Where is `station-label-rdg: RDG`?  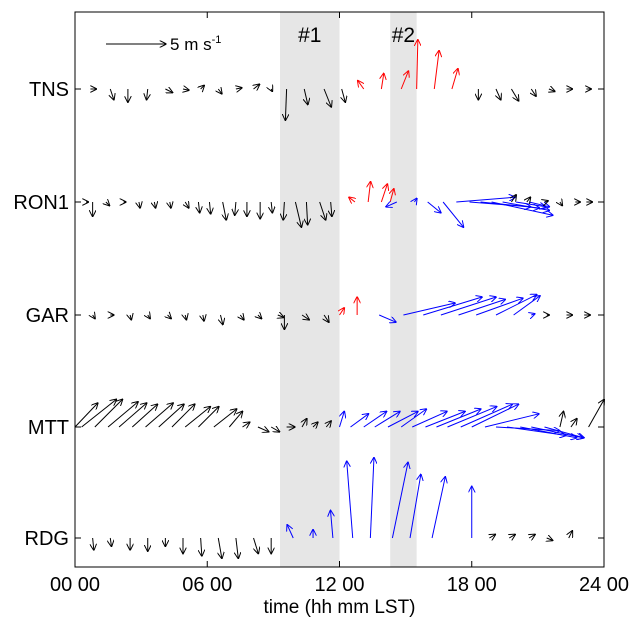 station-label-rdg: RDG is located at coordinates (47, 539).